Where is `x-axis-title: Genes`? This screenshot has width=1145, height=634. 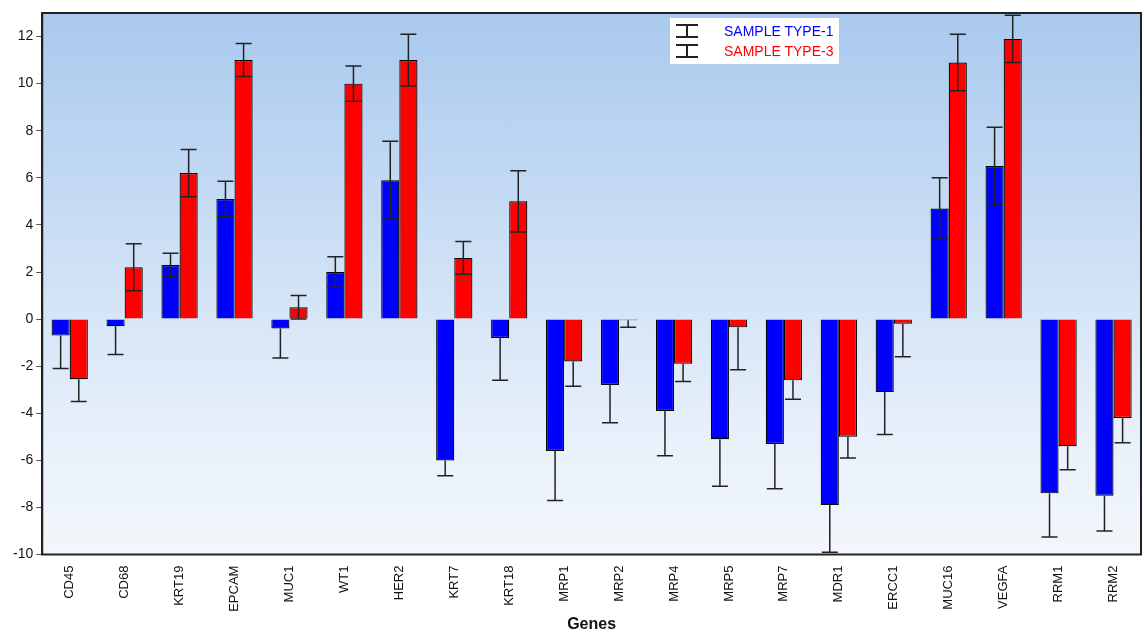
x-axis-title: Genes is located at coordinates (592, 623).